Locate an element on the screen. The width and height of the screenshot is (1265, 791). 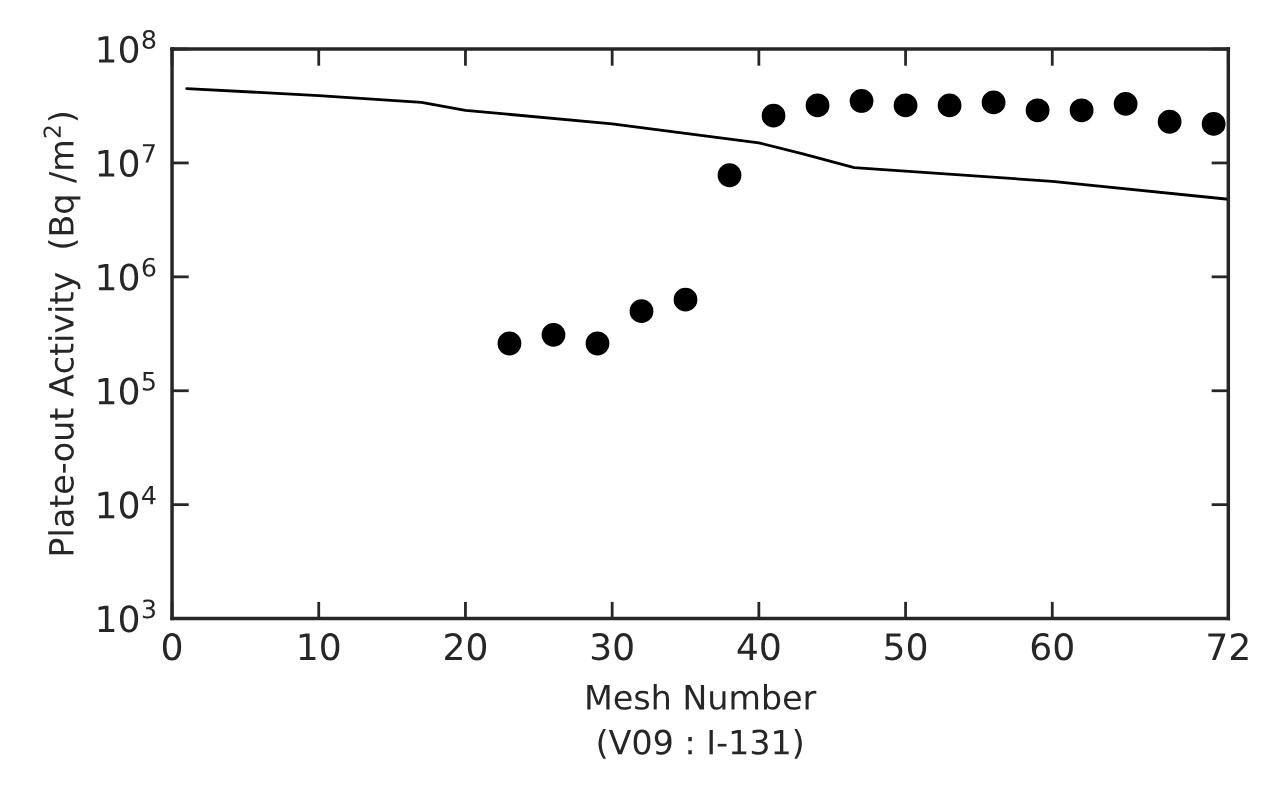
x-tick-label: 20 is located at coordinates (466, 647).